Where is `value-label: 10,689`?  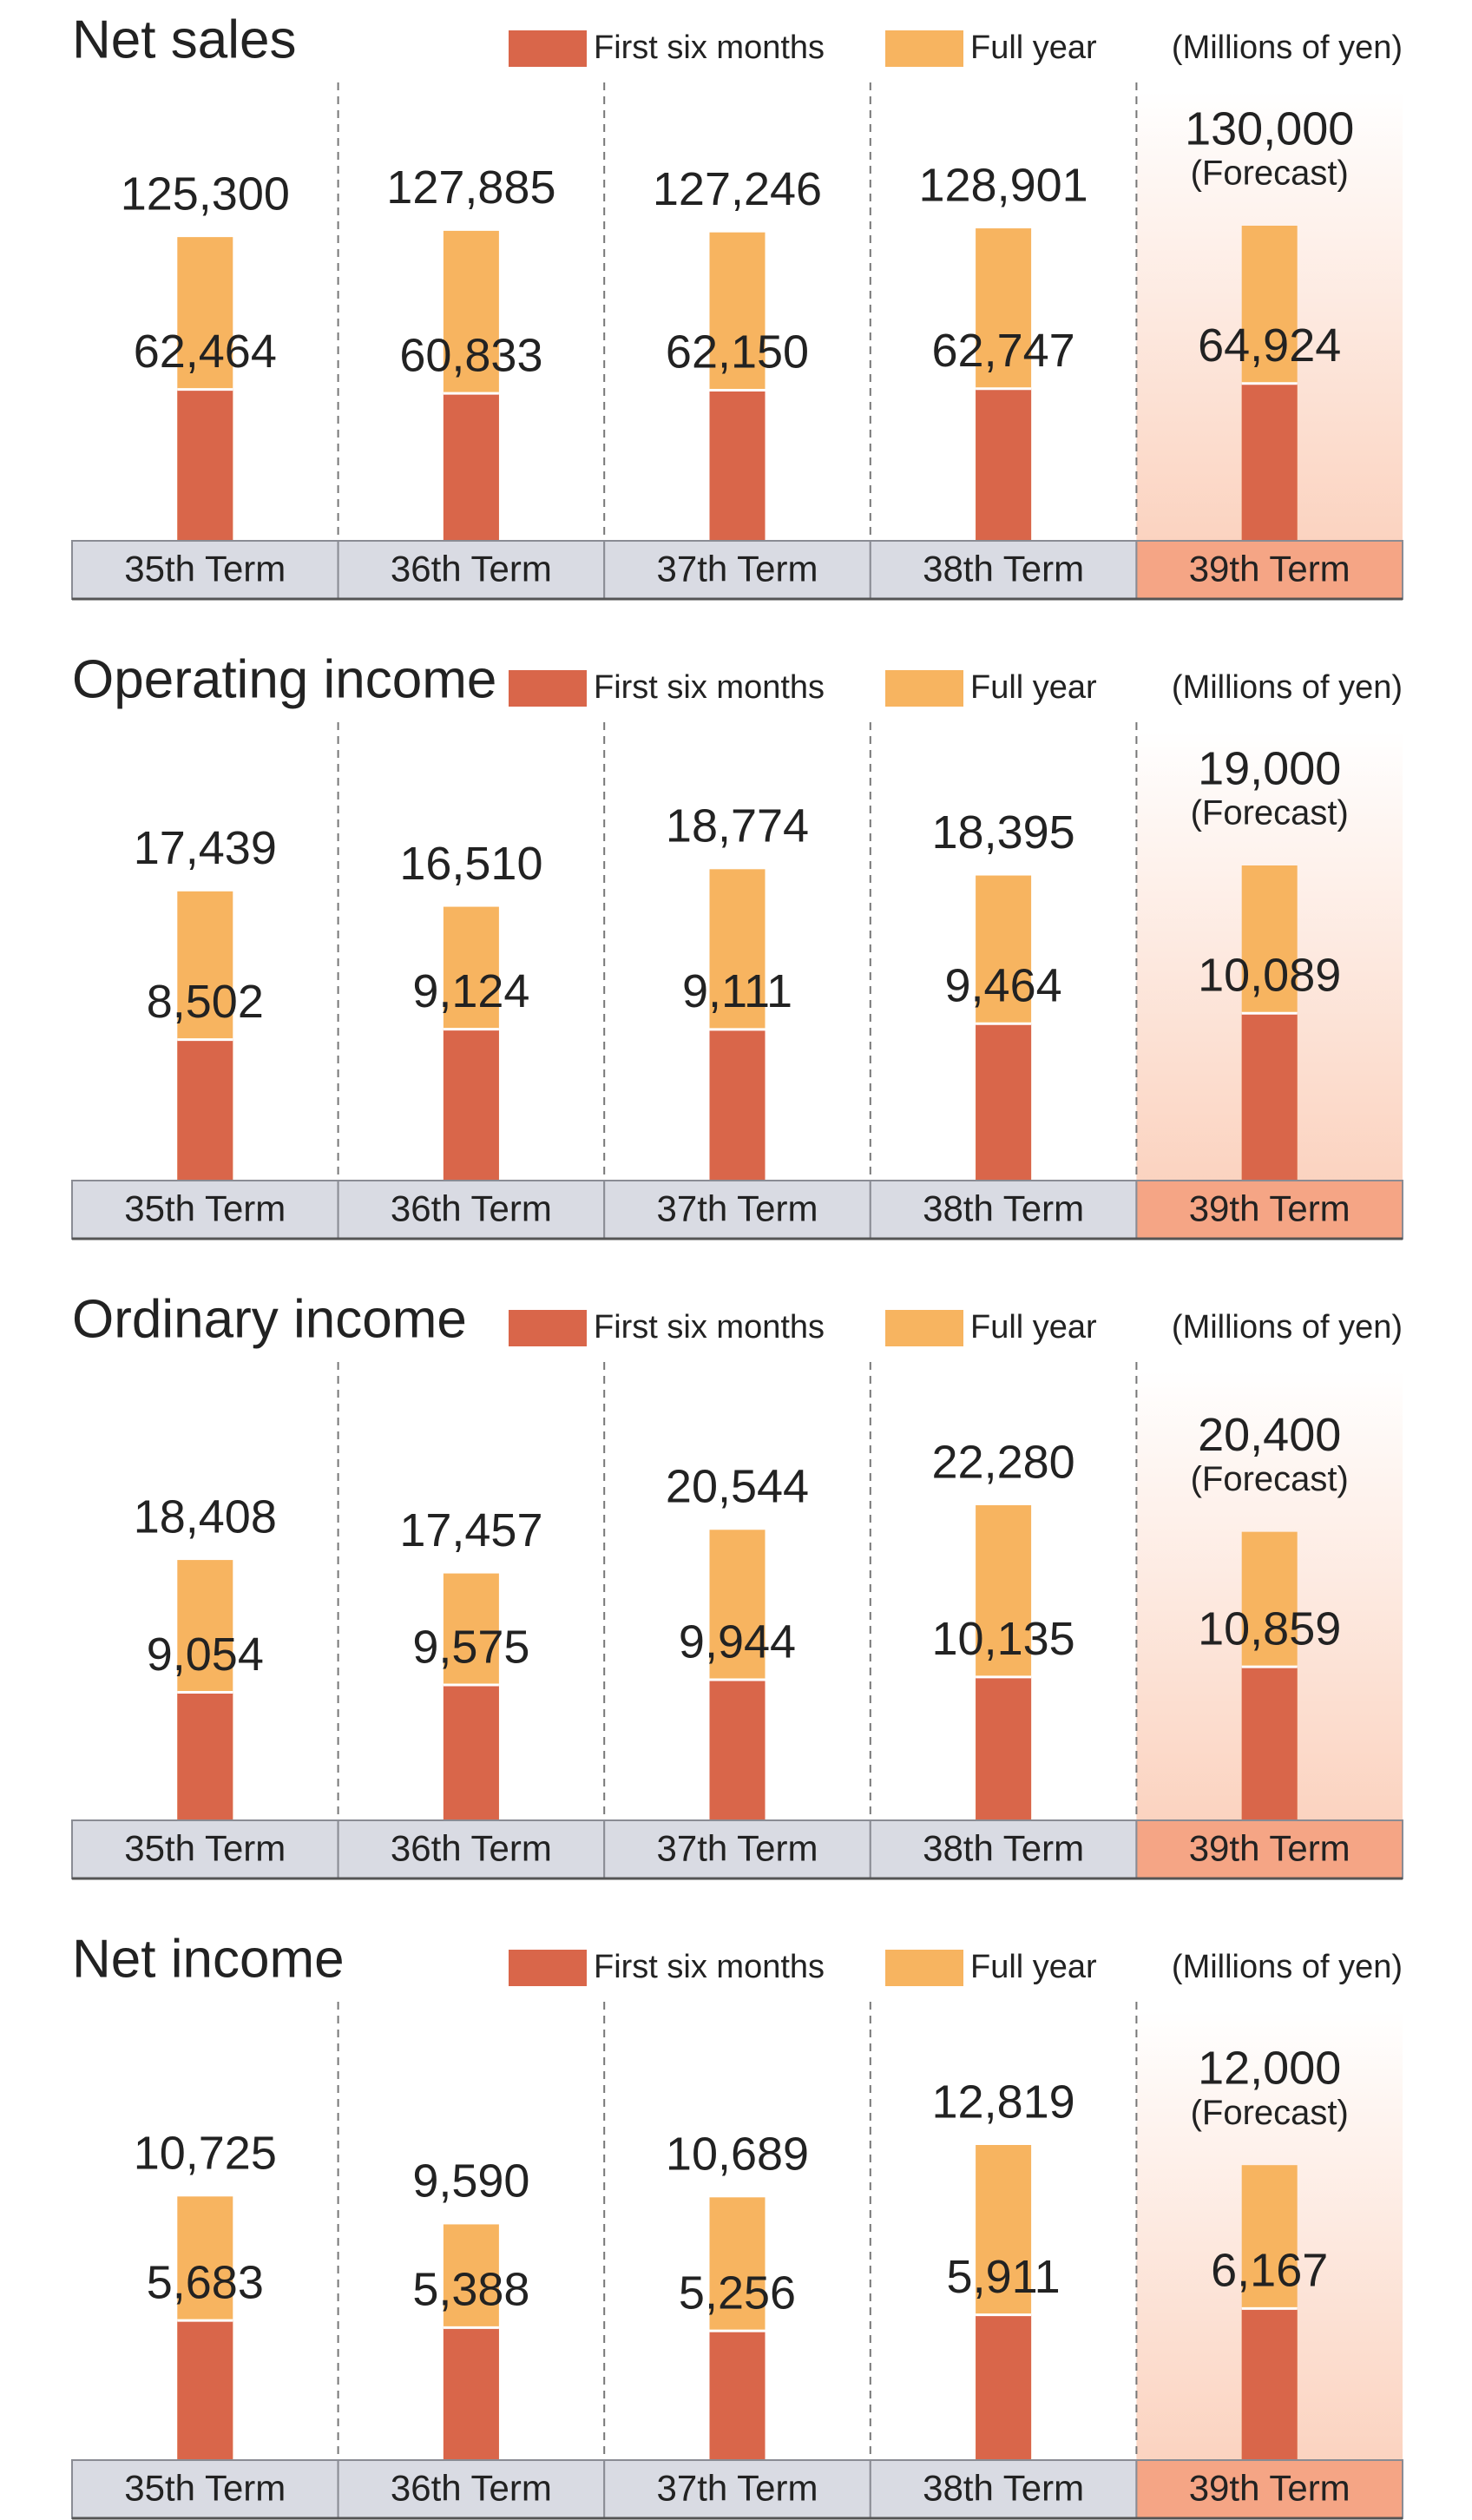
value-label: 10,689 is located at coordinates (737, 2155).